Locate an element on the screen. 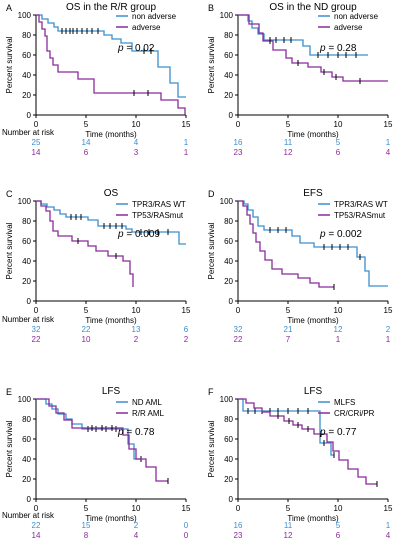  chart-title: OS is located at coordinates (111, 193).